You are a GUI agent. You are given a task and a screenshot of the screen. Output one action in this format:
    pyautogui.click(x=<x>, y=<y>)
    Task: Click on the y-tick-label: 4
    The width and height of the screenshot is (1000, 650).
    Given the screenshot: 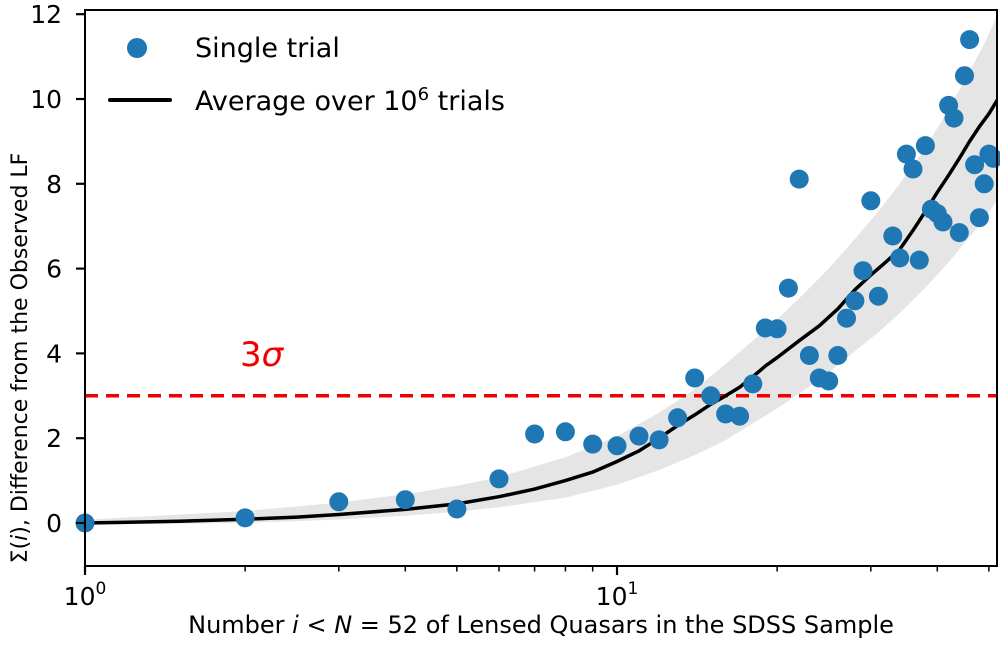 What is the action you would take?
    pyautogui.click(x=54, y=353)
    